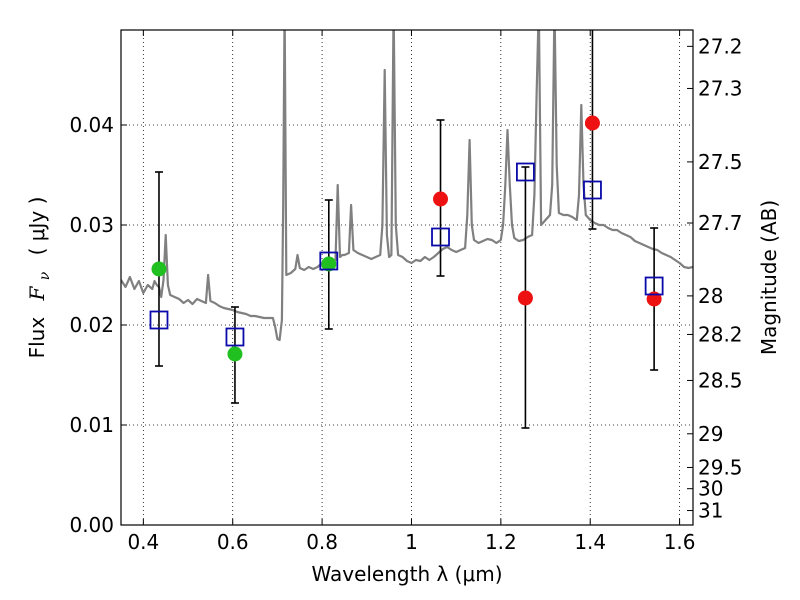 This screenshot has width=800, height=600. What do you see at coordinates (710, 489) in the screenshot?
I see `y2-tick-label: 30` at bounding box center [710, 489].